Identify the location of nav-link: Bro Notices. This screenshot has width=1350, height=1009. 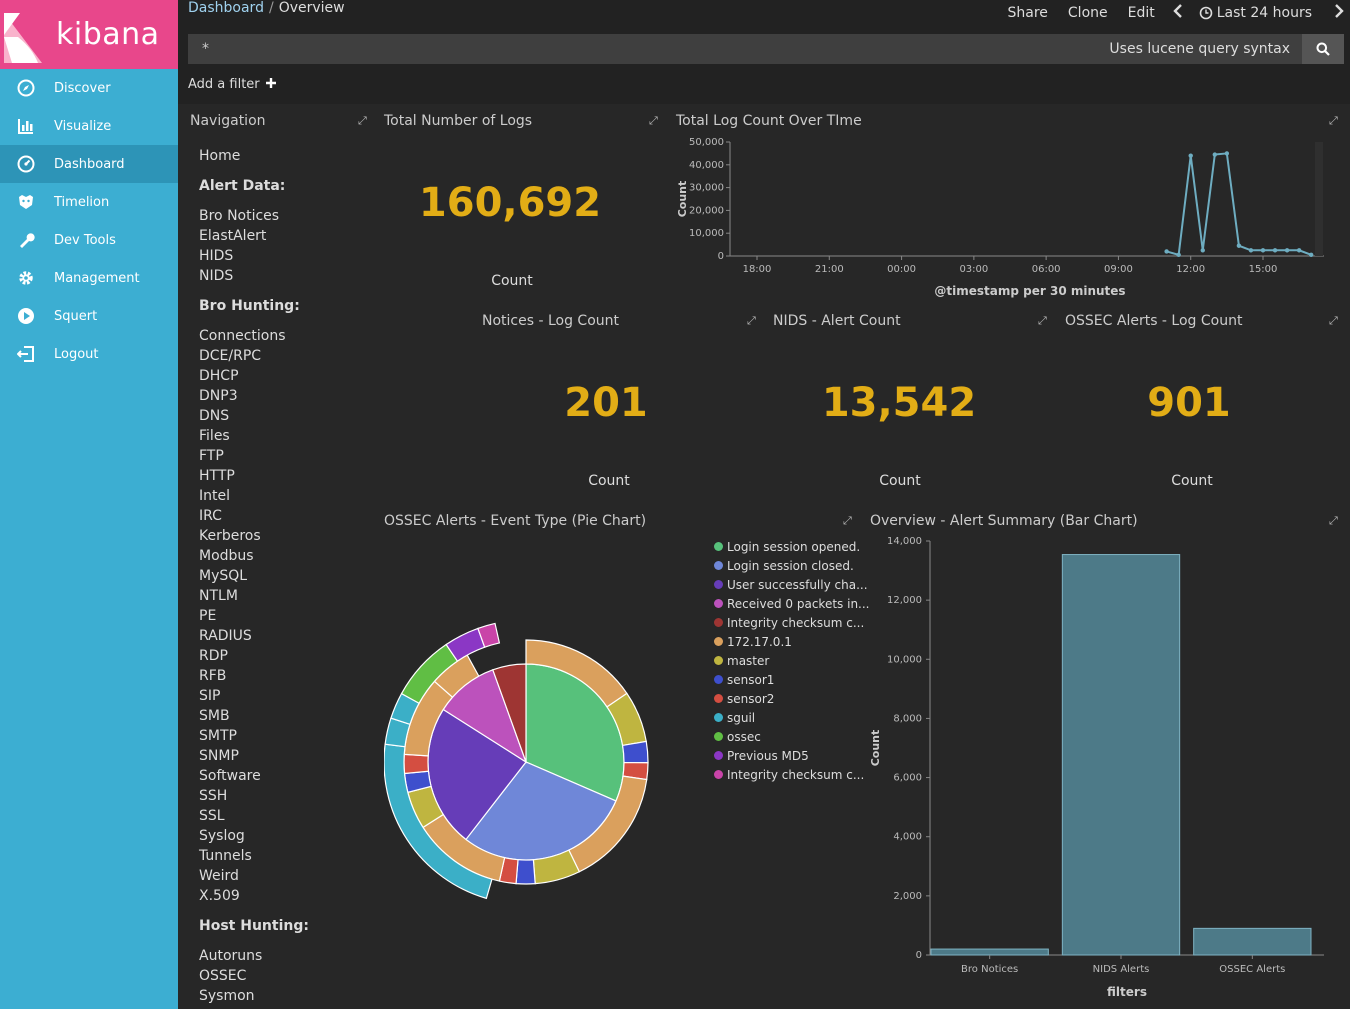
(239, 216).